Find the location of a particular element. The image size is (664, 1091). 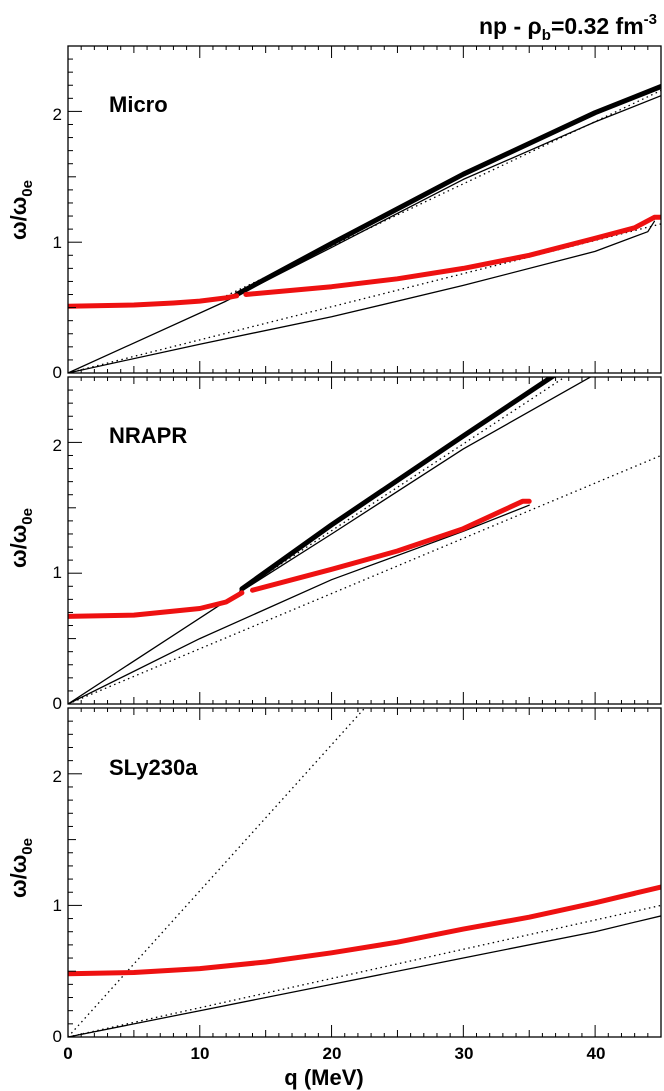

x-tick-label: 30 is located at coordinates (464, 1053).